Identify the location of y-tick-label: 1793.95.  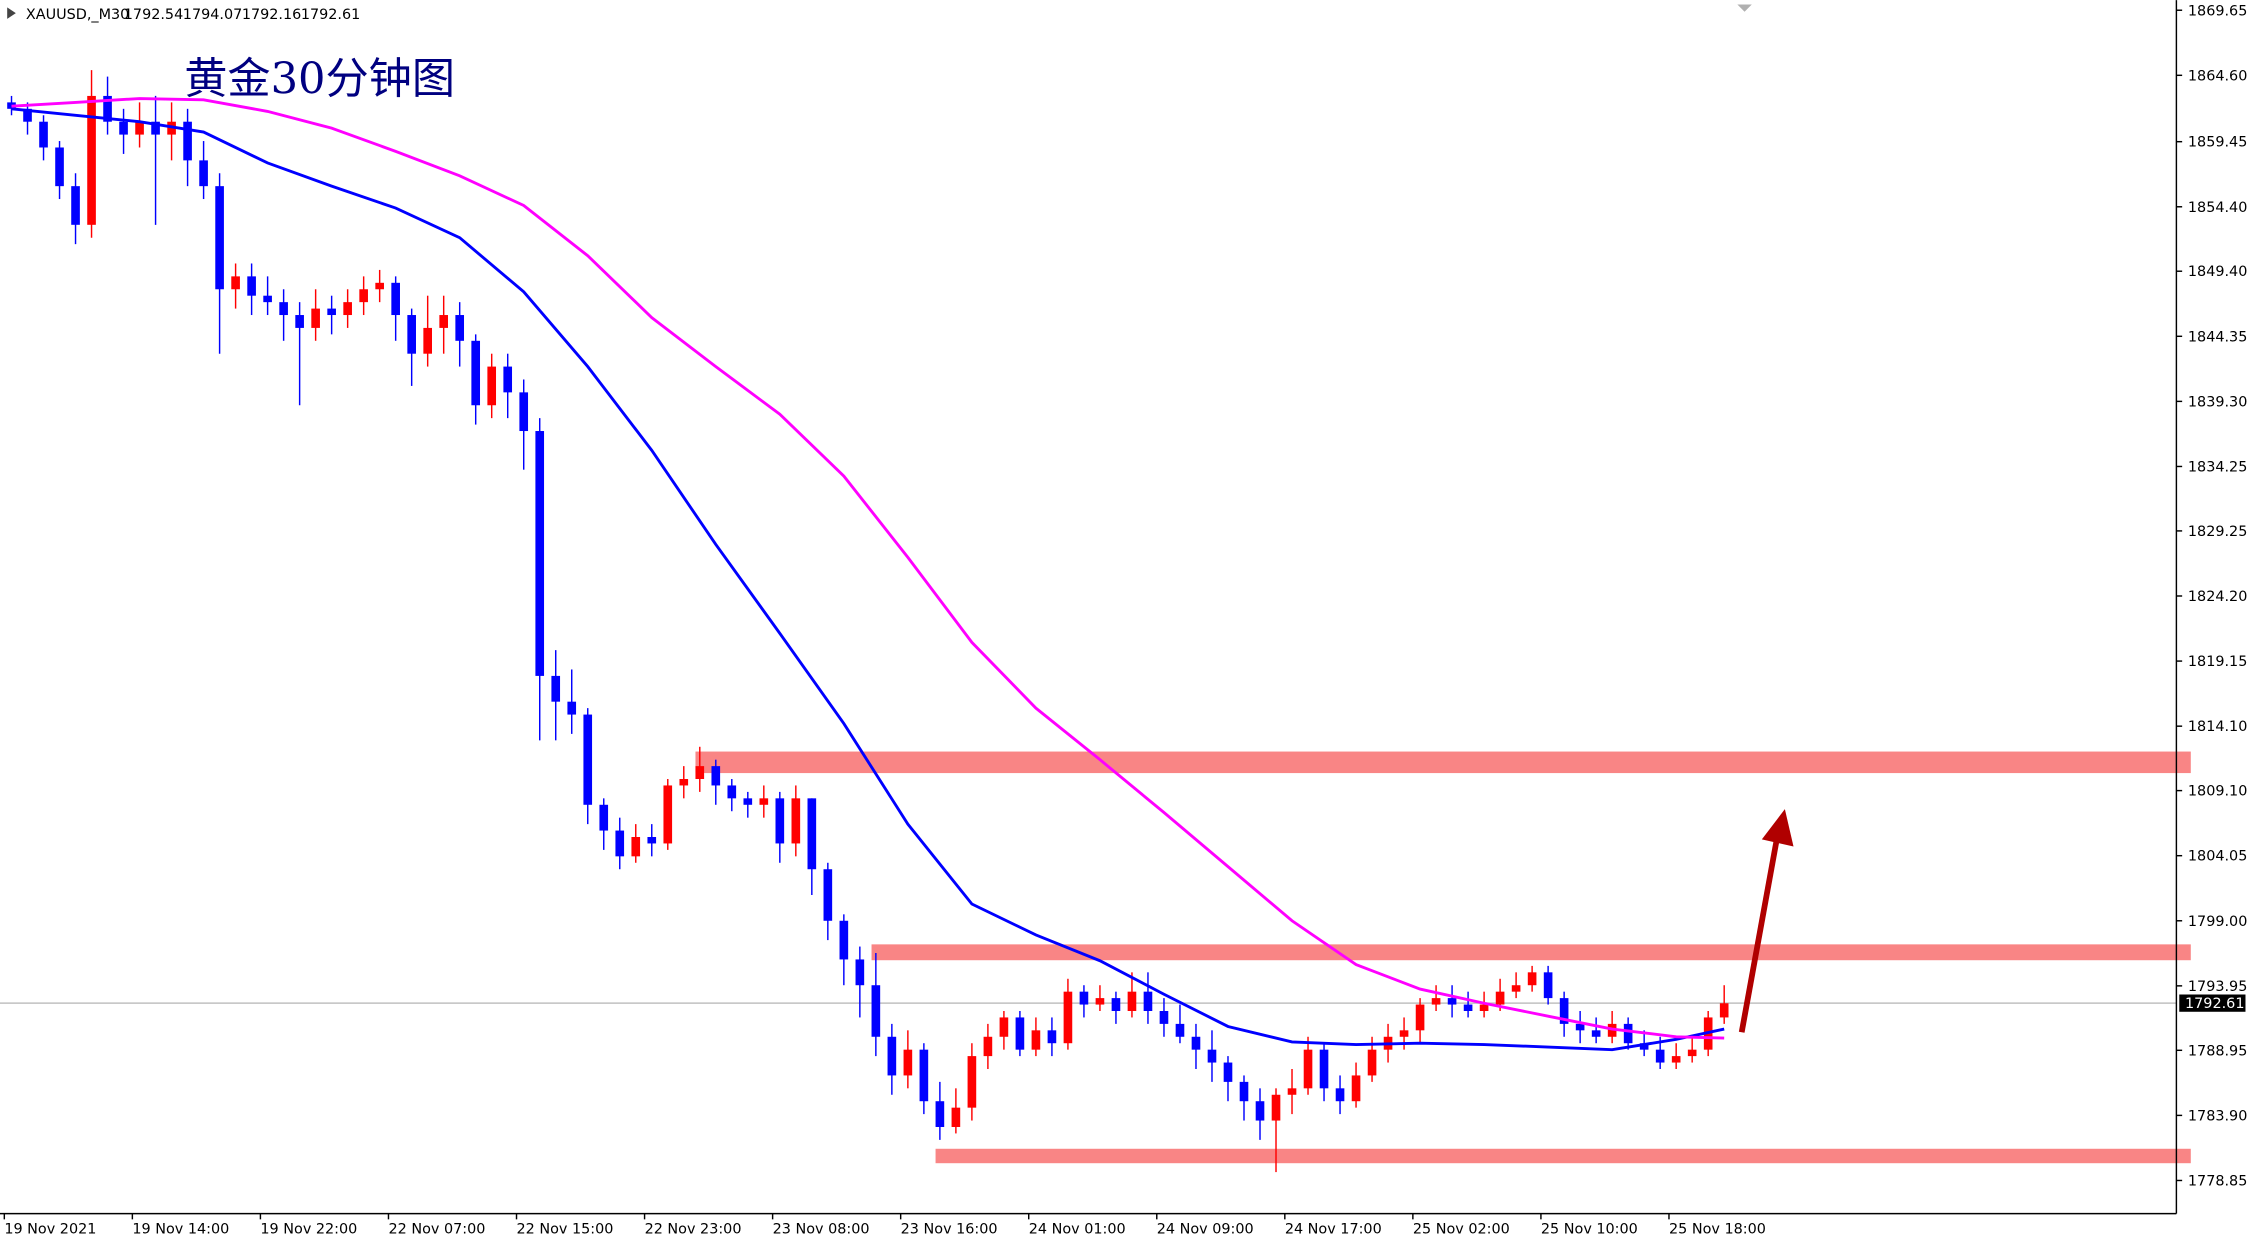
(2217, 987).